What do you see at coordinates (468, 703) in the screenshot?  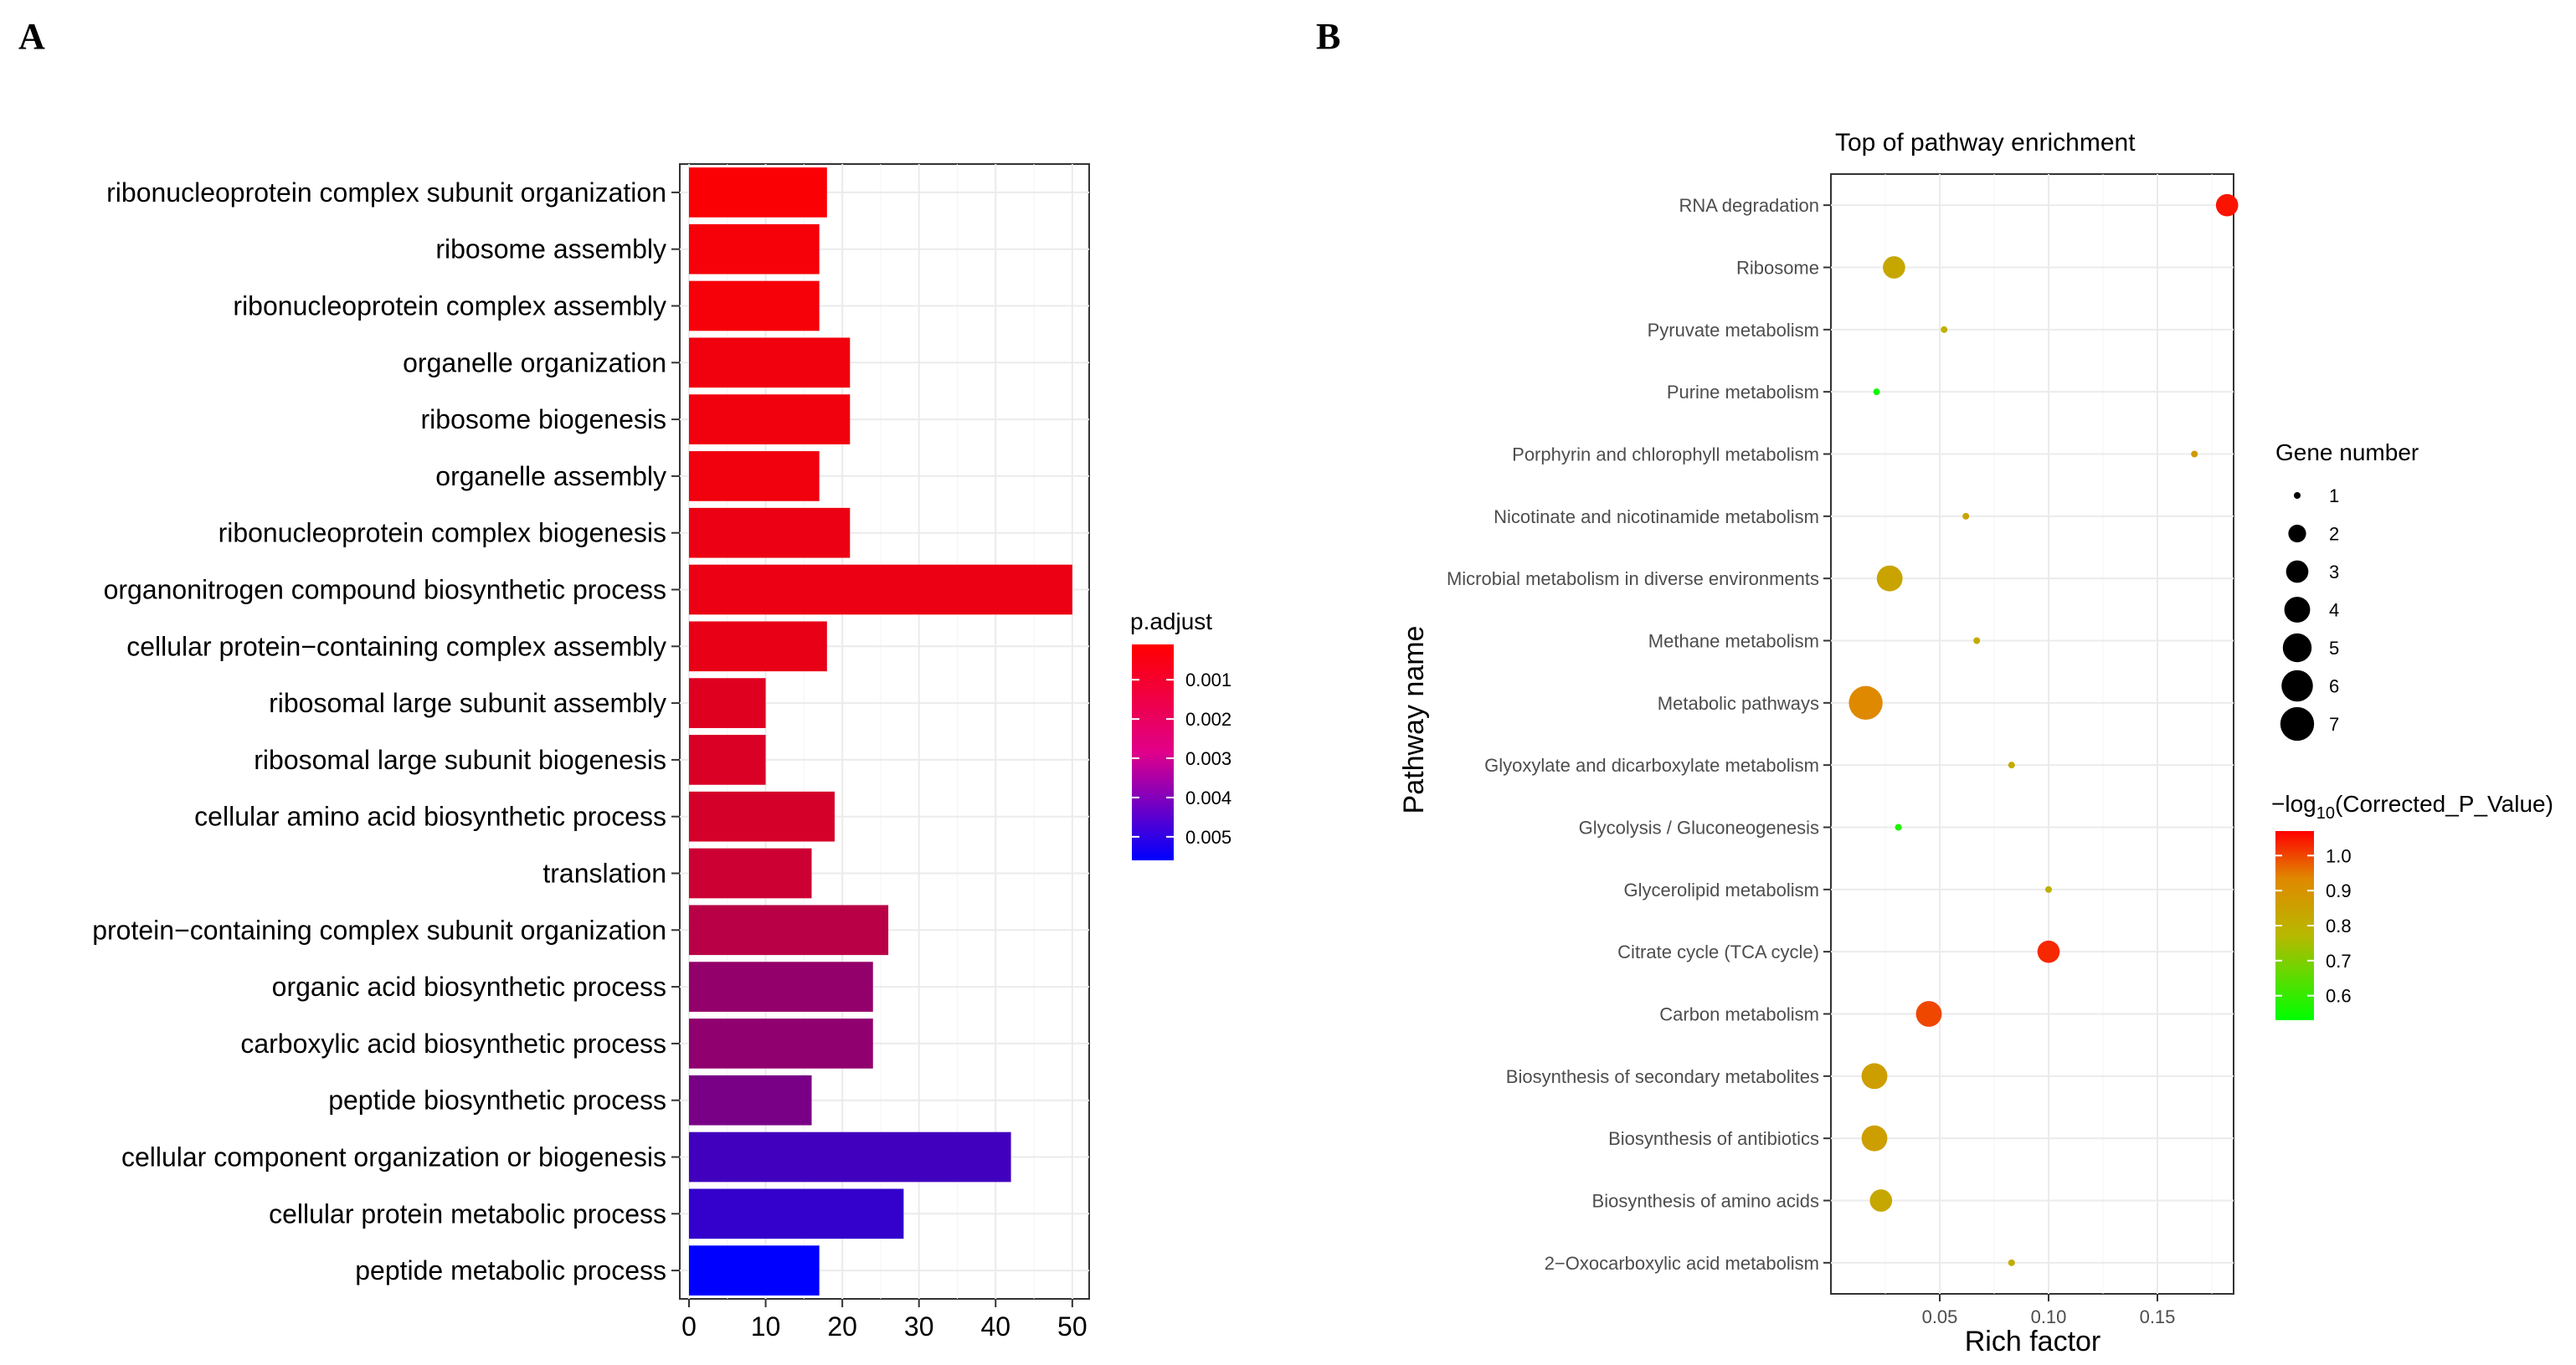 I see `category-label-a: ribosomal large subunit assembly` at bounding box center [468, 703].